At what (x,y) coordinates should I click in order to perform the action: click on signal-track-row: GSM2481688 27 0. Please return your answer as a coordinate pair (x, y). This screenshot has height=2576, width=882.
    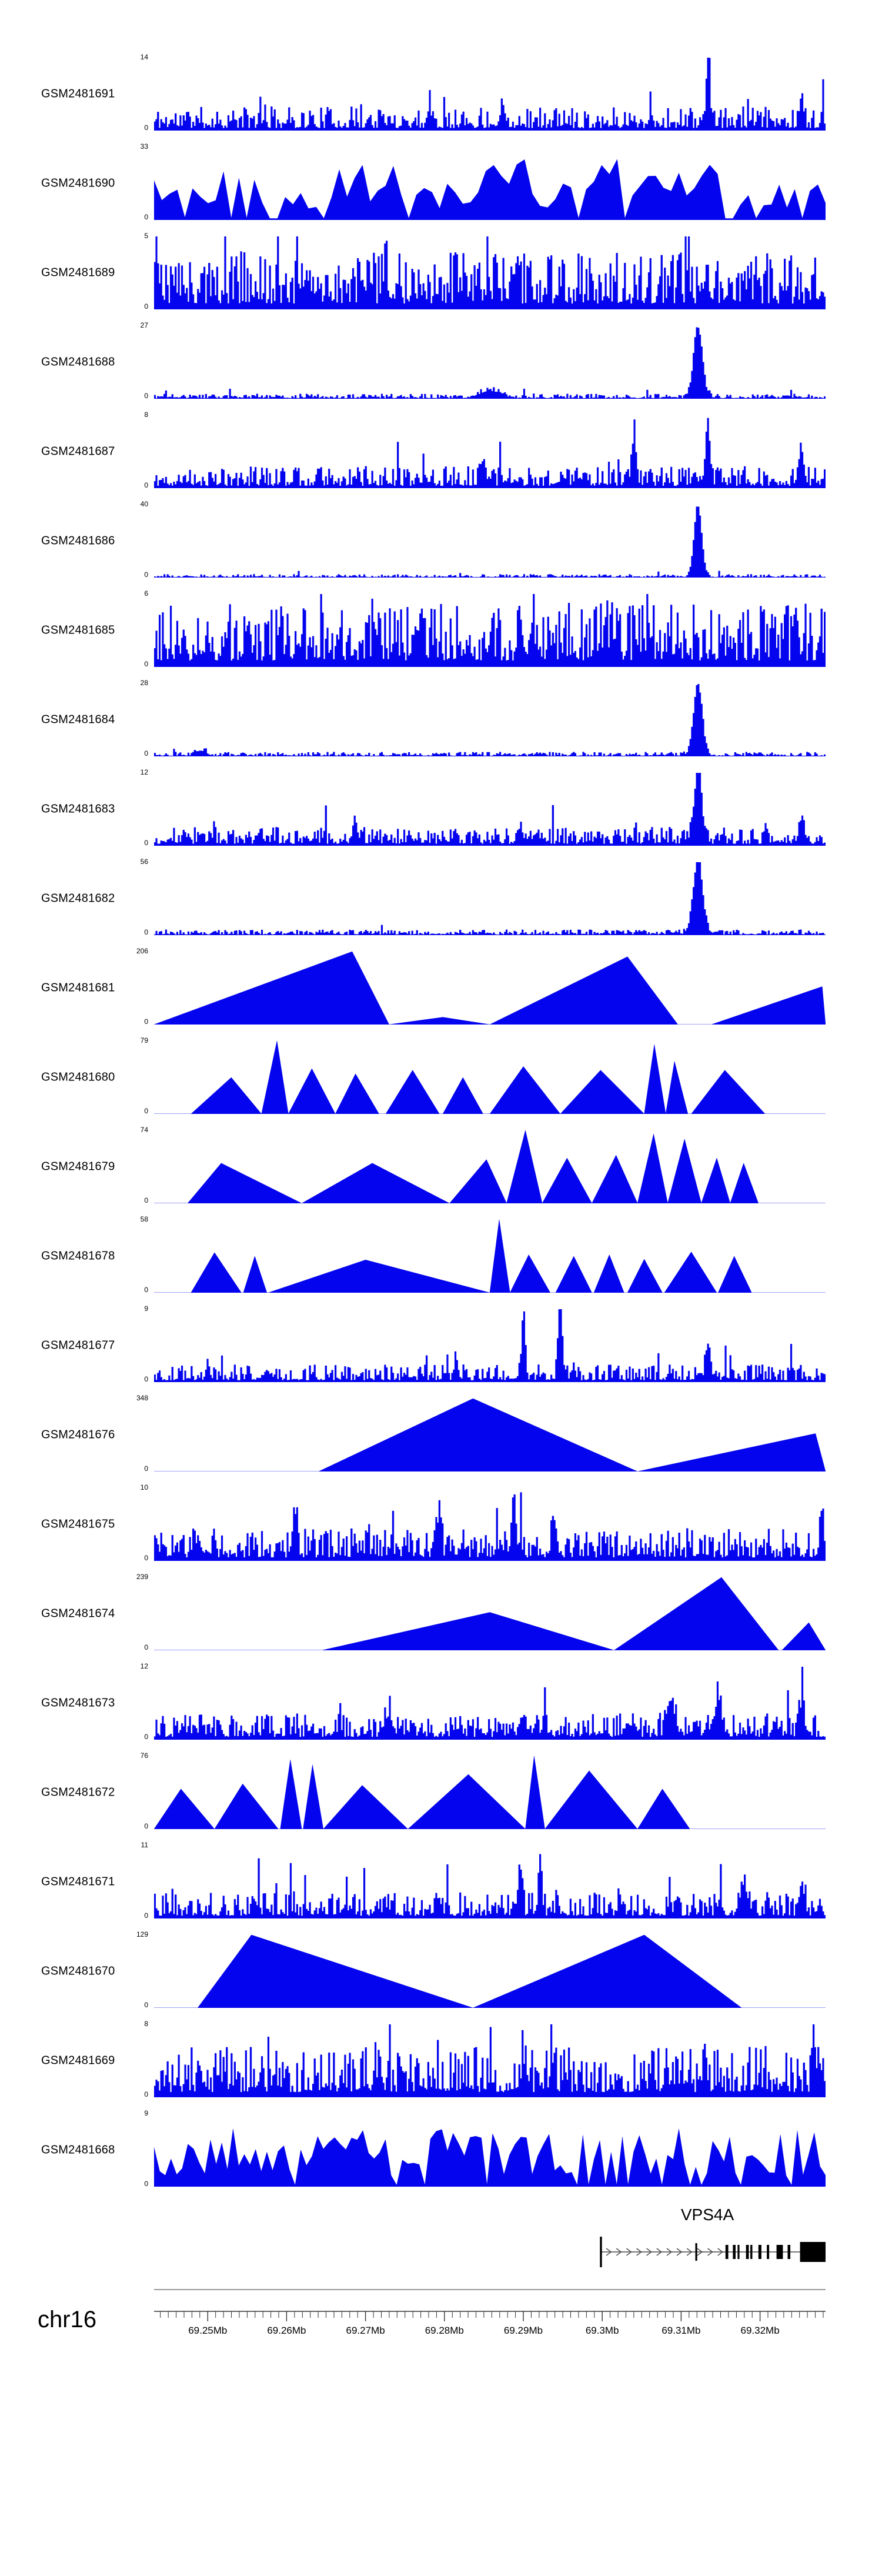
    Looking at the image, I should click on (441, 362).